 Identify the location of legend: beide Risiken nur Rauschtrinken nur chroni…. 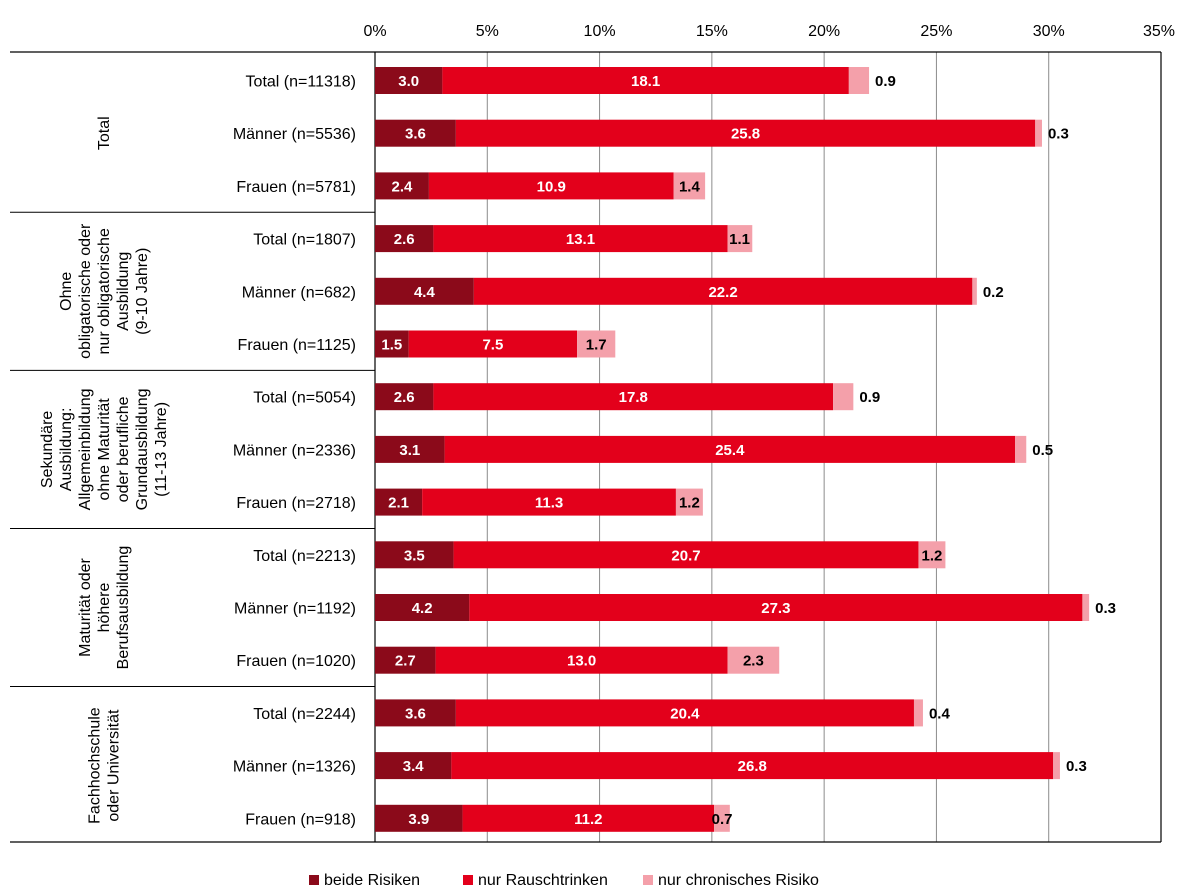
(564, 880).